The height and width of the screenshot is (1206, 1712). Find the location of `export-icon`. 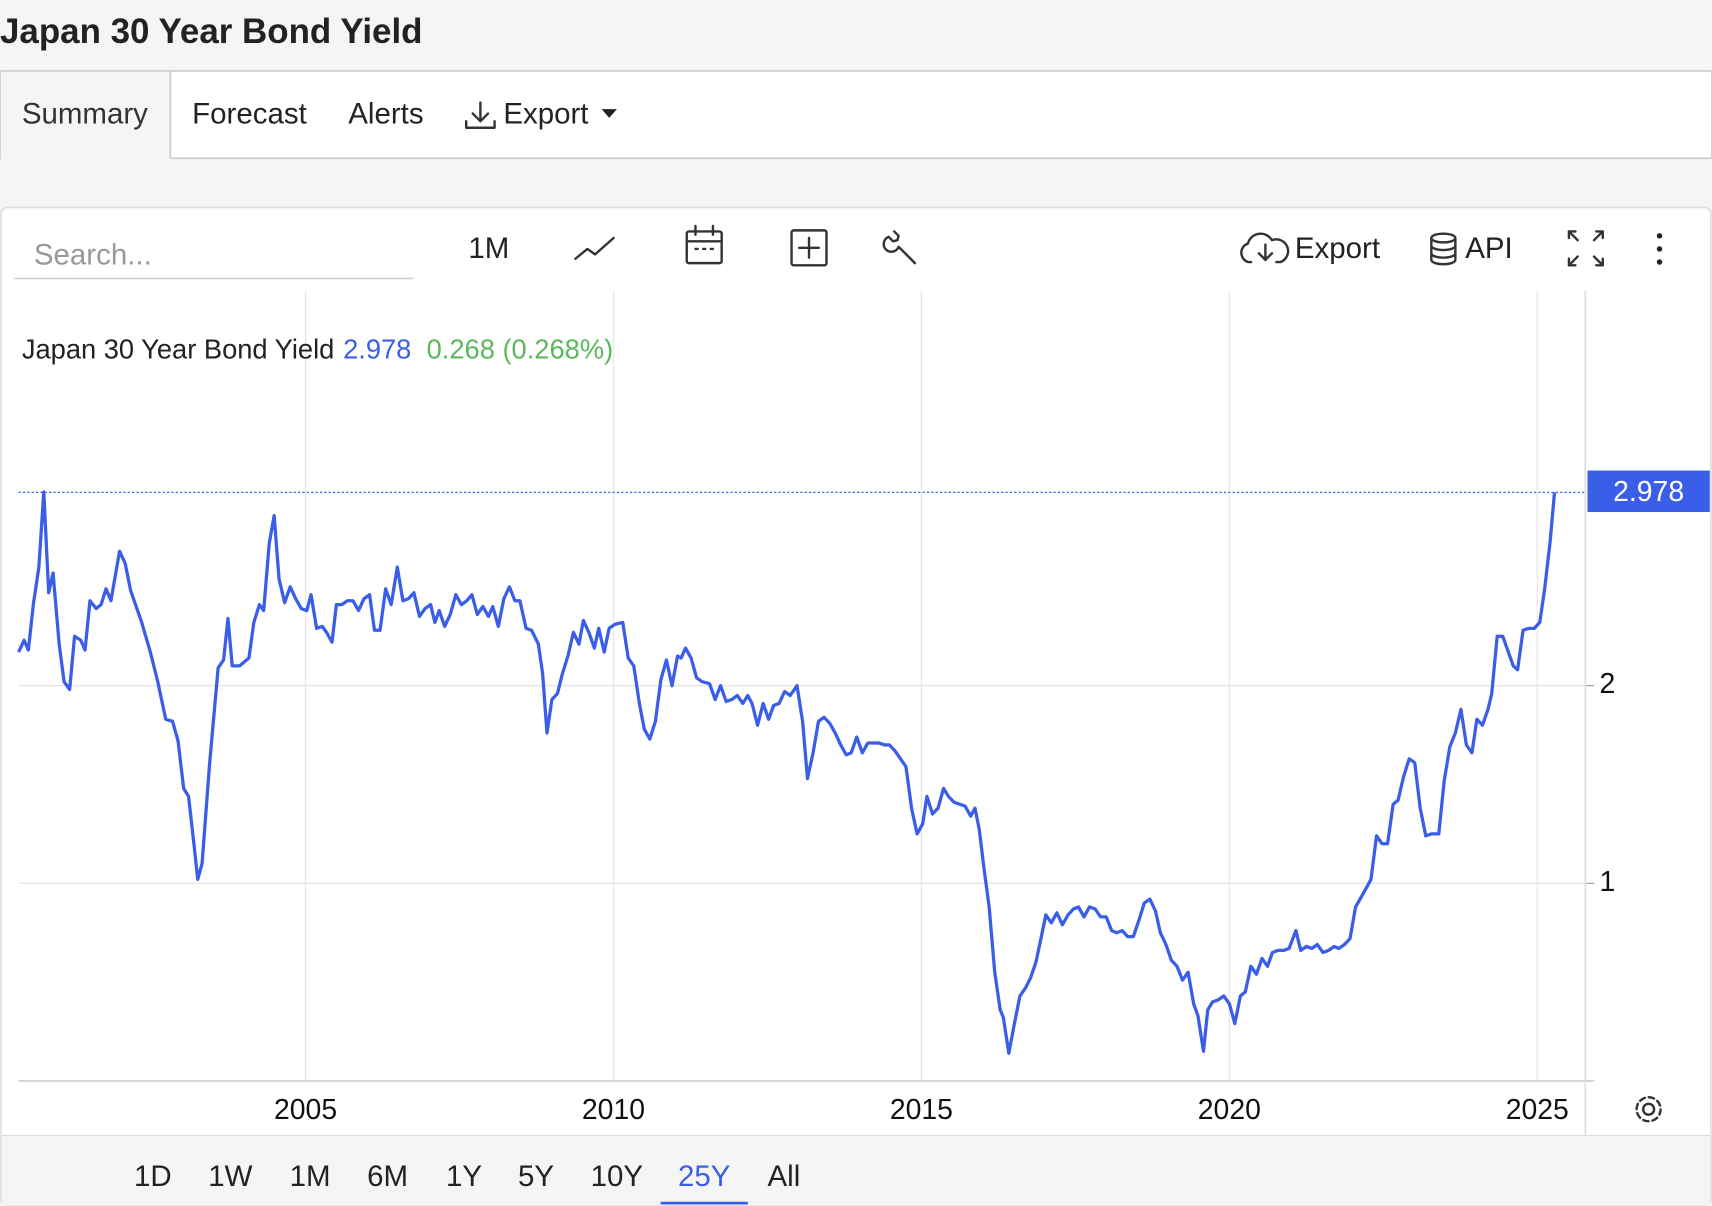

export-icon is located at coordinates (1265, 248).